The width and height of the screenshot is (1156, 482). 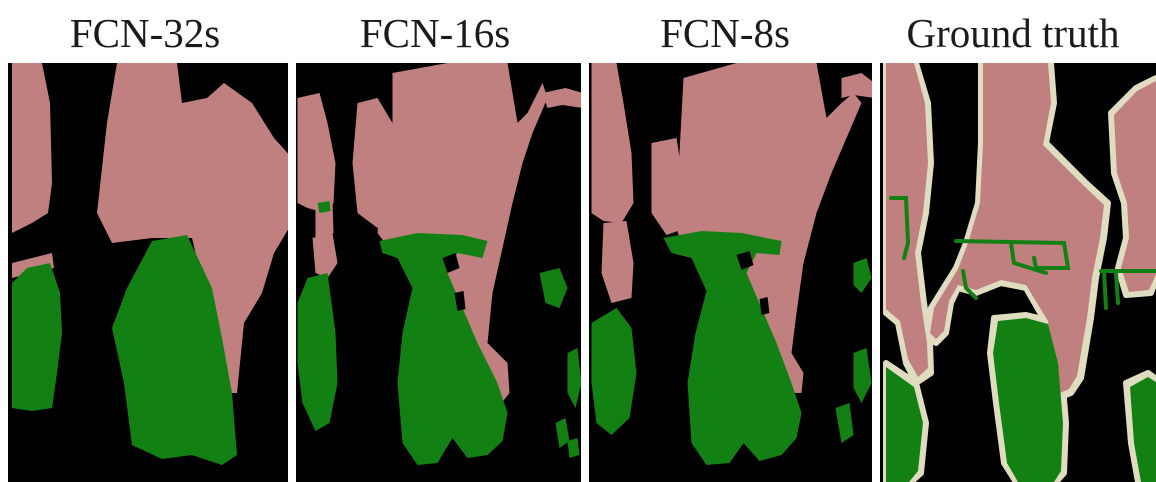 What do you see at coordinates (1013, 33) in the screenshot?
I see `panel-title-ground-truth: Ground truth` at bounding box center [1013, 33].